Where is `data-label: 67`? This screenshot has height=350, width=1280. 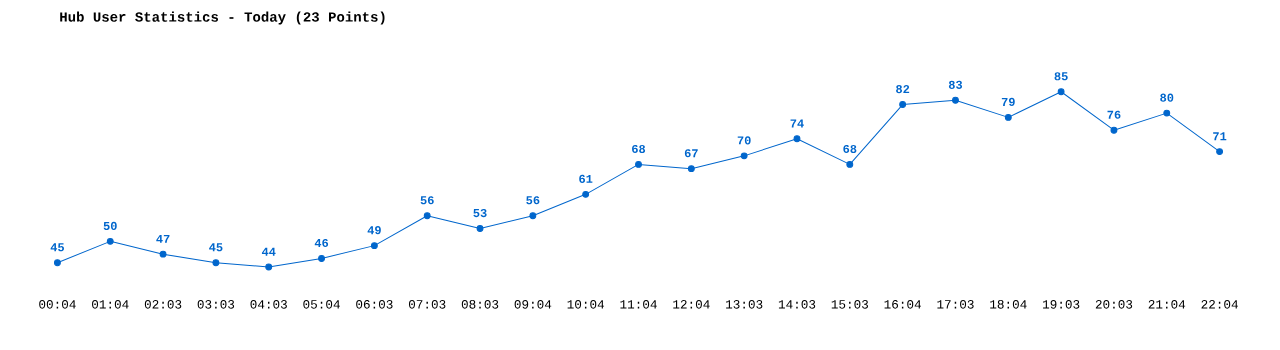
data-label: 67 is located at coordinates (691, 153).